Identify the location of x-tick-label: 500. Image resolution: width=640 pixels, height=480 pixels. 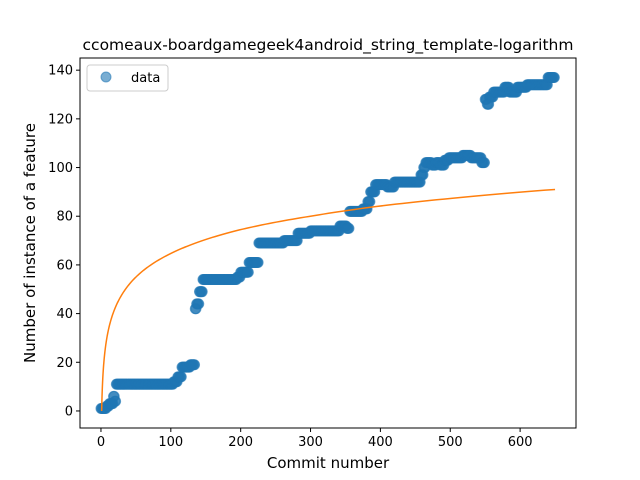
(450, 442).